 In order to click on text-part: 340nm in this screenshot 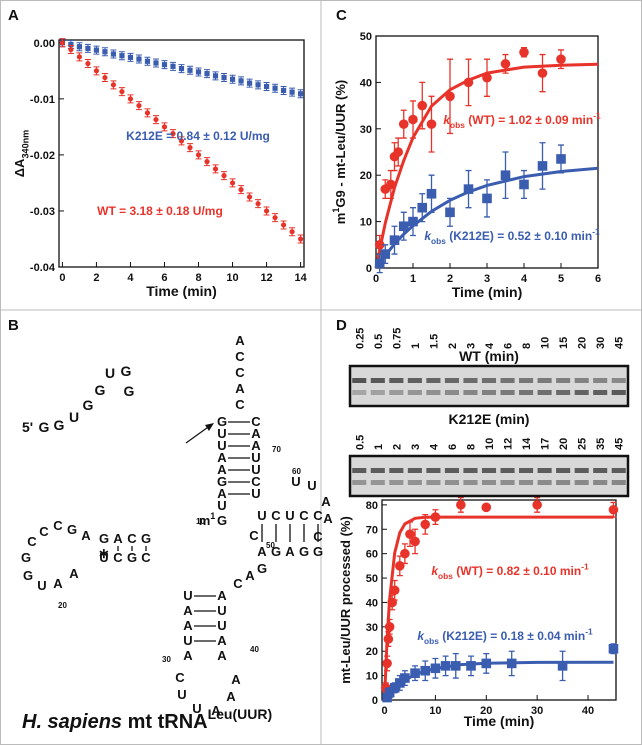, I will do `click(26, 144)`.